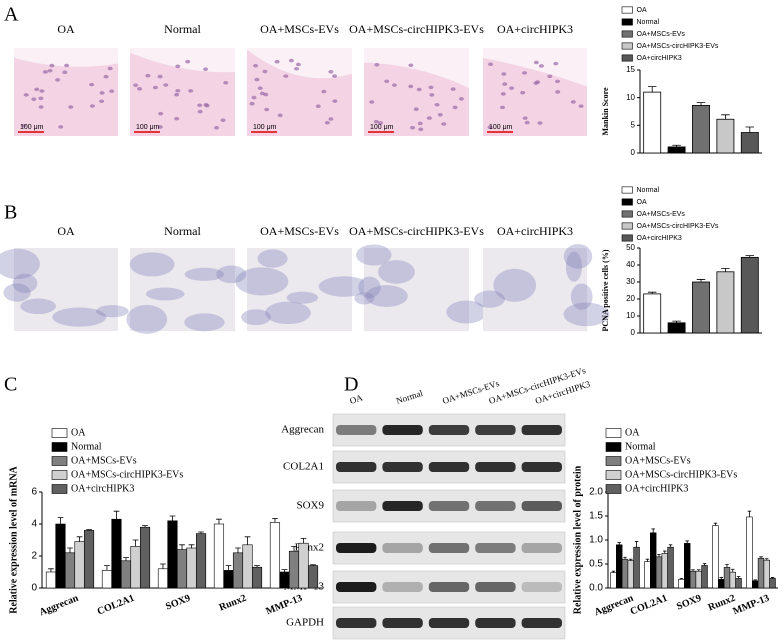  What do you see at coordinates (605, 290) in the screenshot?
I see `y-axis-label: PCNA positive cells (%)` at bounding box center [605, 290].